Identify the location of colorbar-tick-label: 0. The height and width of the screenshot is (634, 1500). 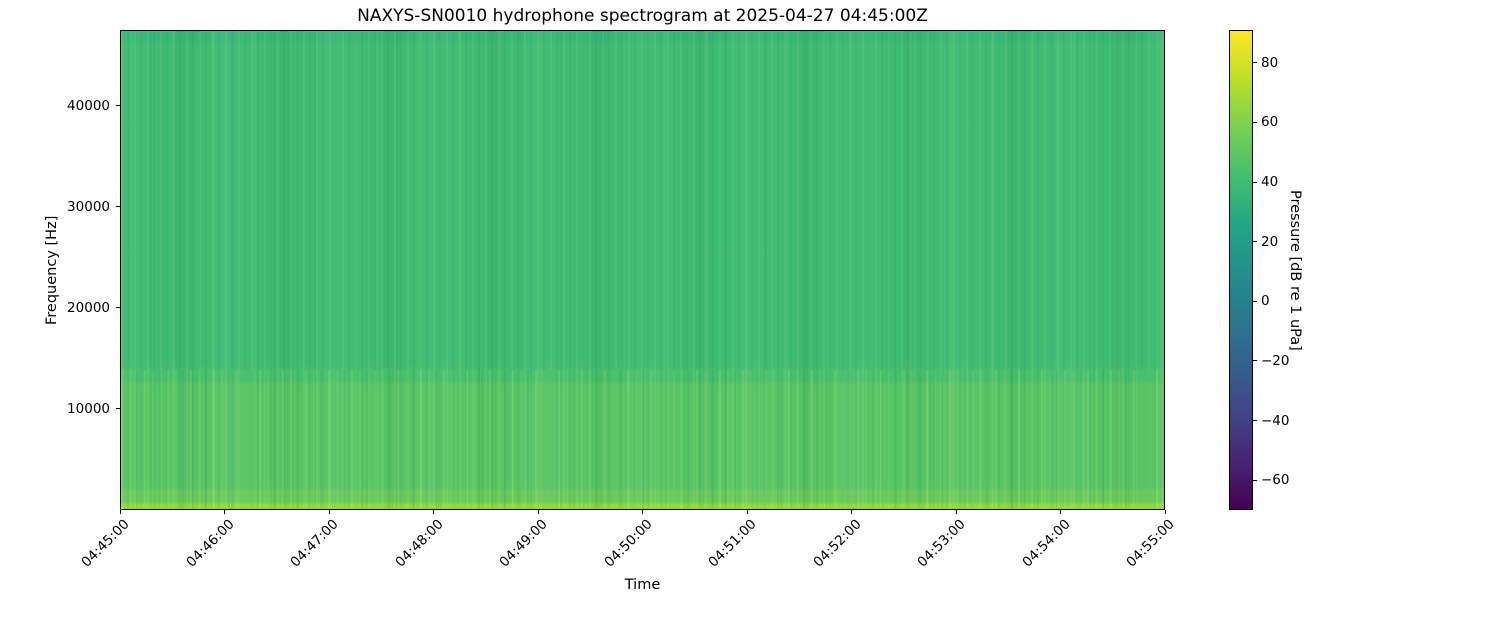
(1265, 301).